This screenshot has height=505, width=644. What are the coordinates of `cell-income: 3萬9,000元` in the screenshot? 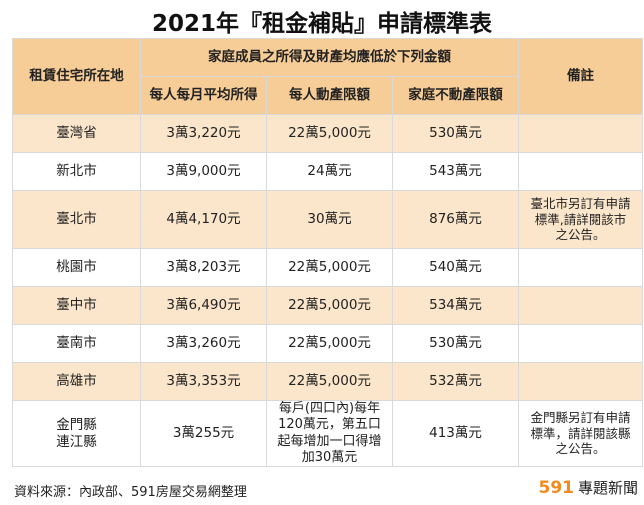 It's located at (203, 171).